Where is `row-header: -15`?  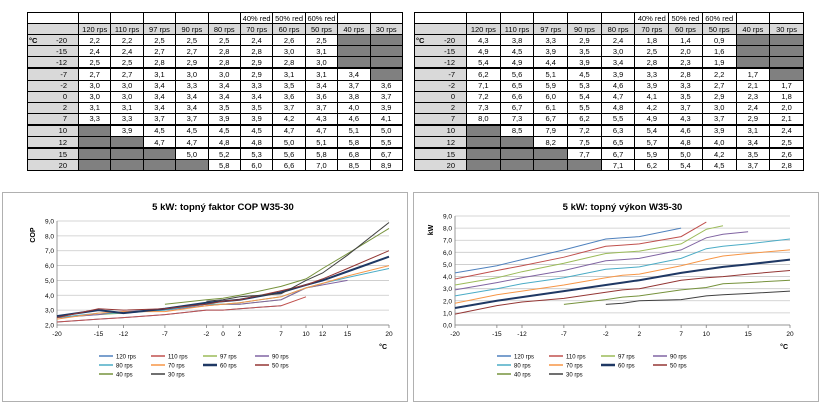
row-header: -15 is located at coordinates (53, 51).